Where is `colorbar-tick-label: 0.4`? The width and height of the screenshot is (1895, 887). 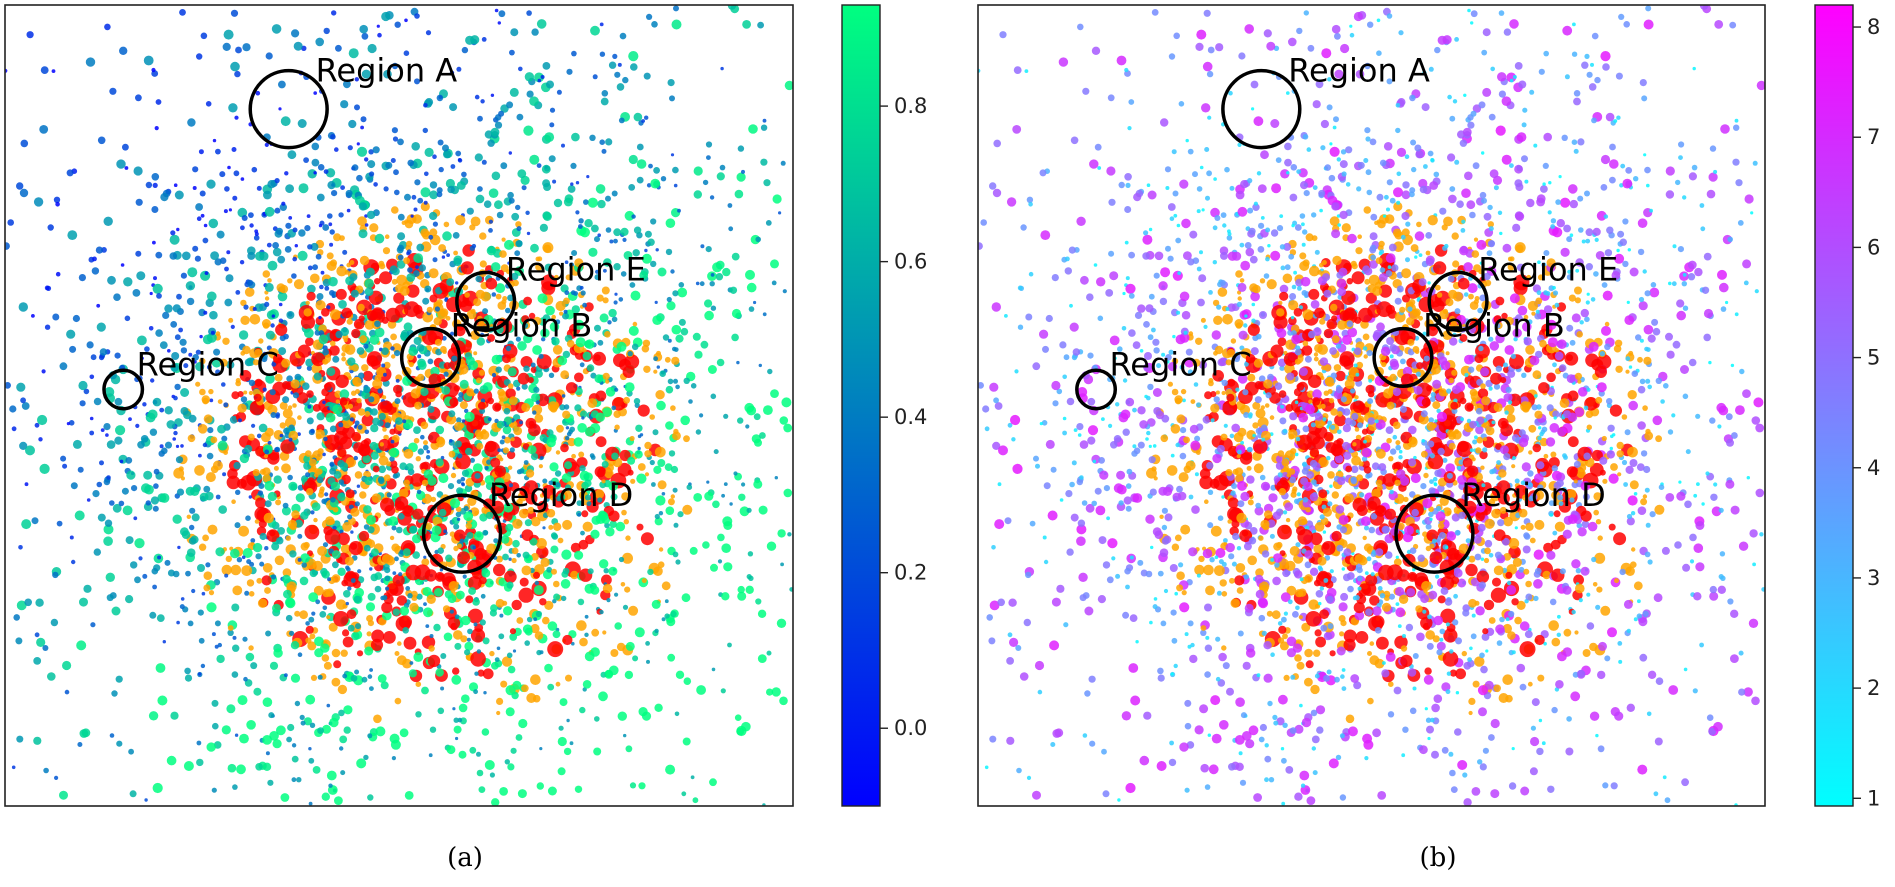 colorbar-tick-label: 0.4 is located at coordinates (910, 417).